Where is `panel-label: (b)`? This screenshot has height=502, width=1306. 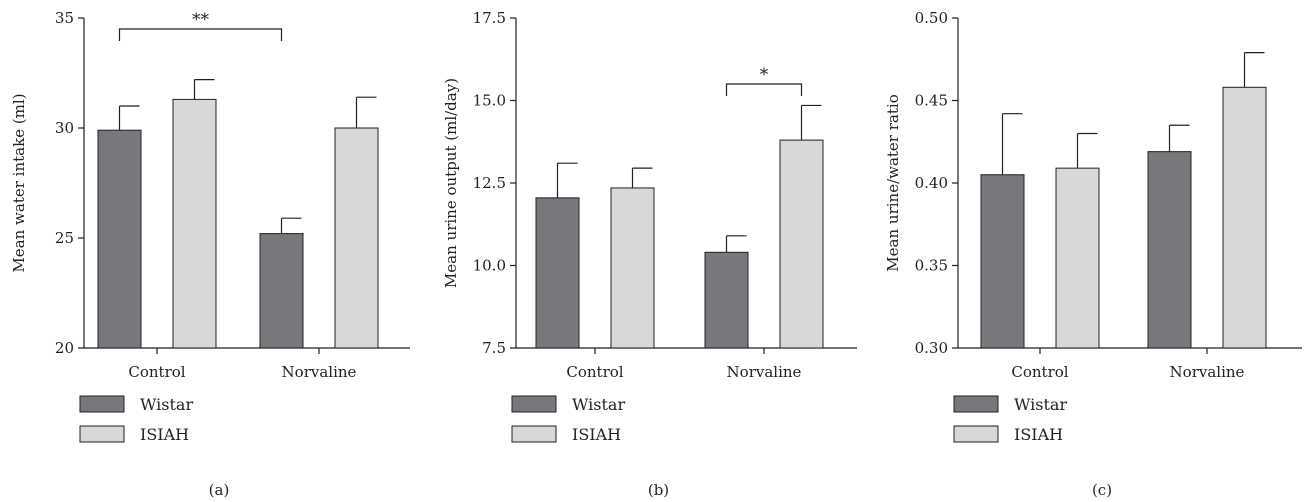
panel-label: (b) is located at coordinates (658, 490).